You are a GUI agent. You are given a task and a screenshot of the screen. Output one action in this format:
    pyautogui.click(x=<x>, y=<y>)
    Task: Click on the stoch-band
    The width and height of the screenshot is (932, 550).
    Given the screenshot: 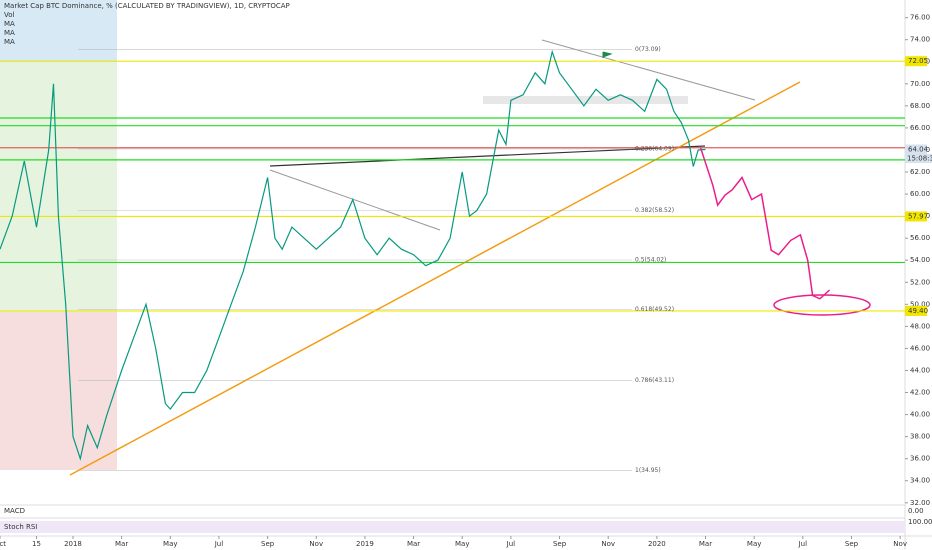 What is the action you would take?
    pyautogui.click(x=452, y=527)
    